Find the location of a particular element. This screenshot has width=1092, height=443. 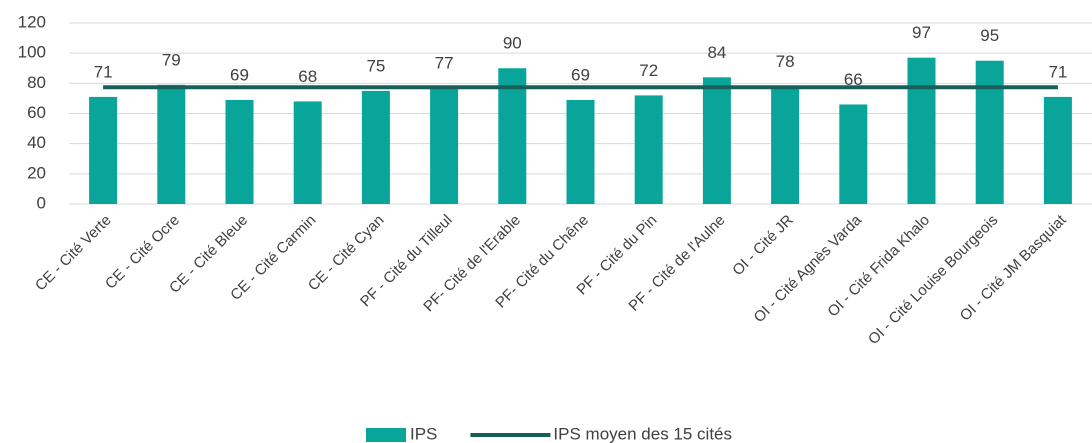

x-tick-label: OI - Cité JR is located at coordinates (763, 245).